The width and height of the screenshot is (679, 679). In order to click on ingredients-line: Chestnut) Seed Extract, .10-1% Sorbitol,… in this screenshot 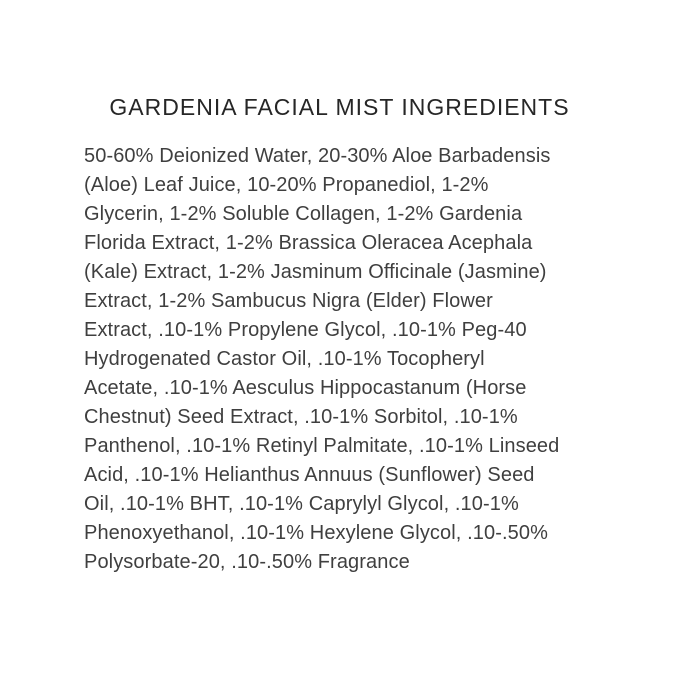, I will do `click(301, 417)`.